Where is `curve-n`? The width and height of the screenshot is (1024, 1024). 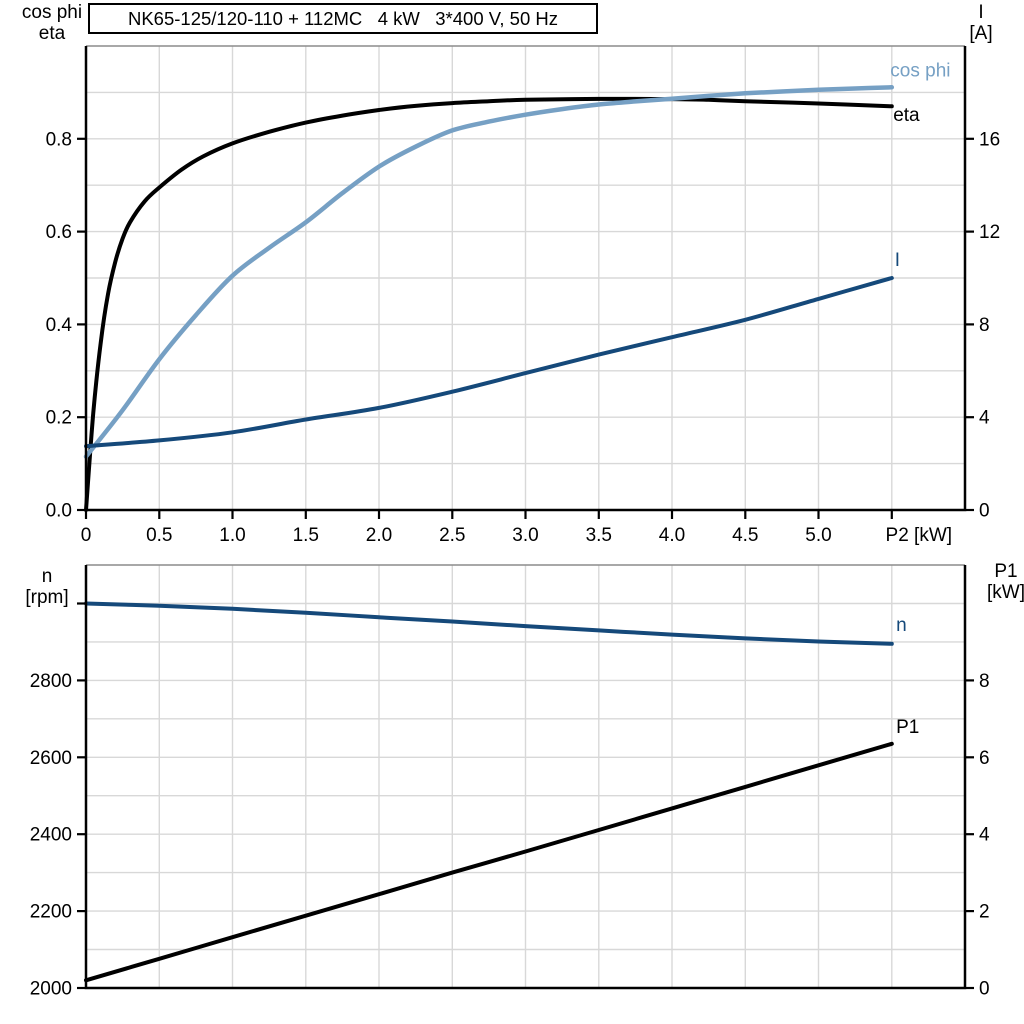
curve-n is located at coordinates (489, 623).